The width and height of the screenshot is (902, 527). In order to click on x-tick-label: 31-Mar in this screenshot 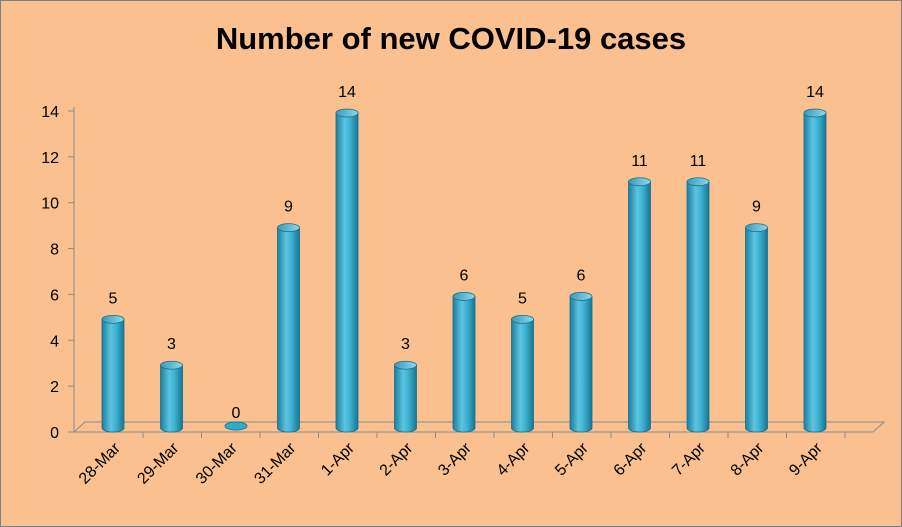, I will do `click(275, 463)`.